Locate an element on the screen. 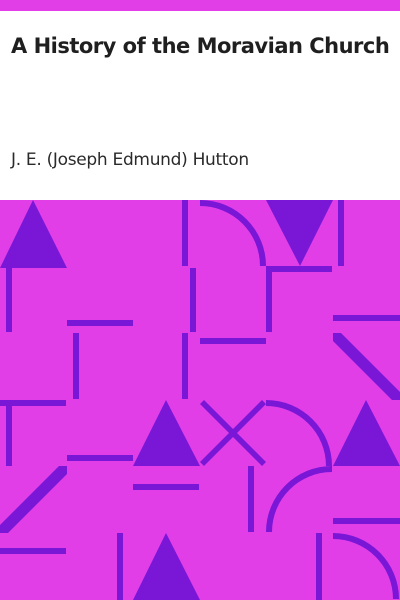  top-color-bar is located at coordinates (200, 5).